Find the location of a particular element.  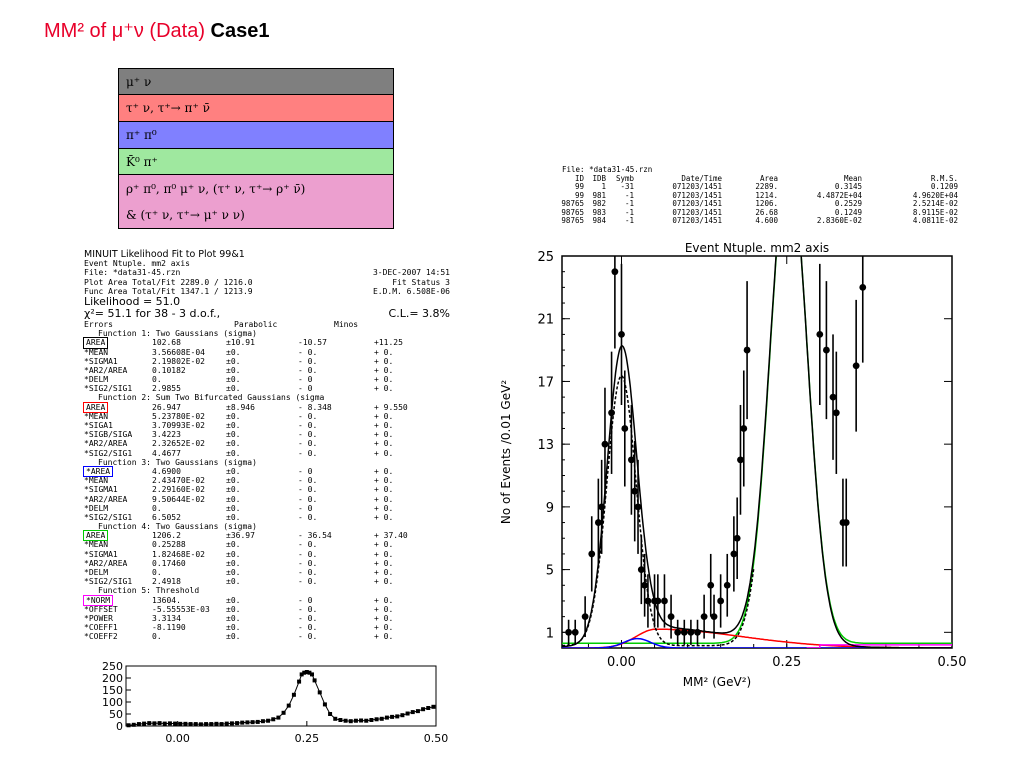

stats-cell: 8.9115E-02 is located at coordinates (935, 212).